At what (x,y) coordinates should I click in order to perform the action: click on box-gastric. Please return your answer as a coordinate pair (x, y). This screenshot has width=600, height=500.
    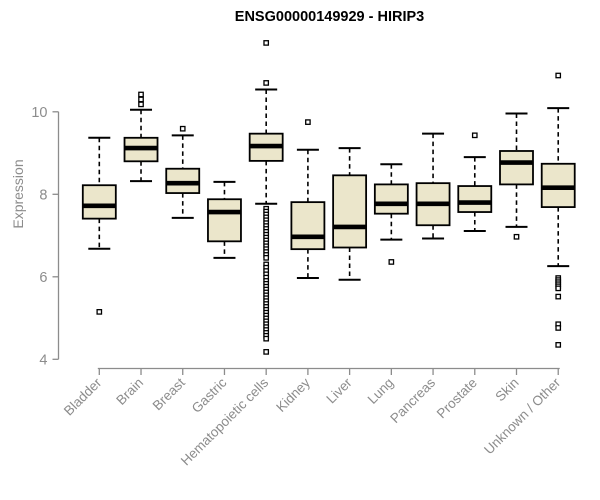
    Looking at the image, I should click on (224, 219).